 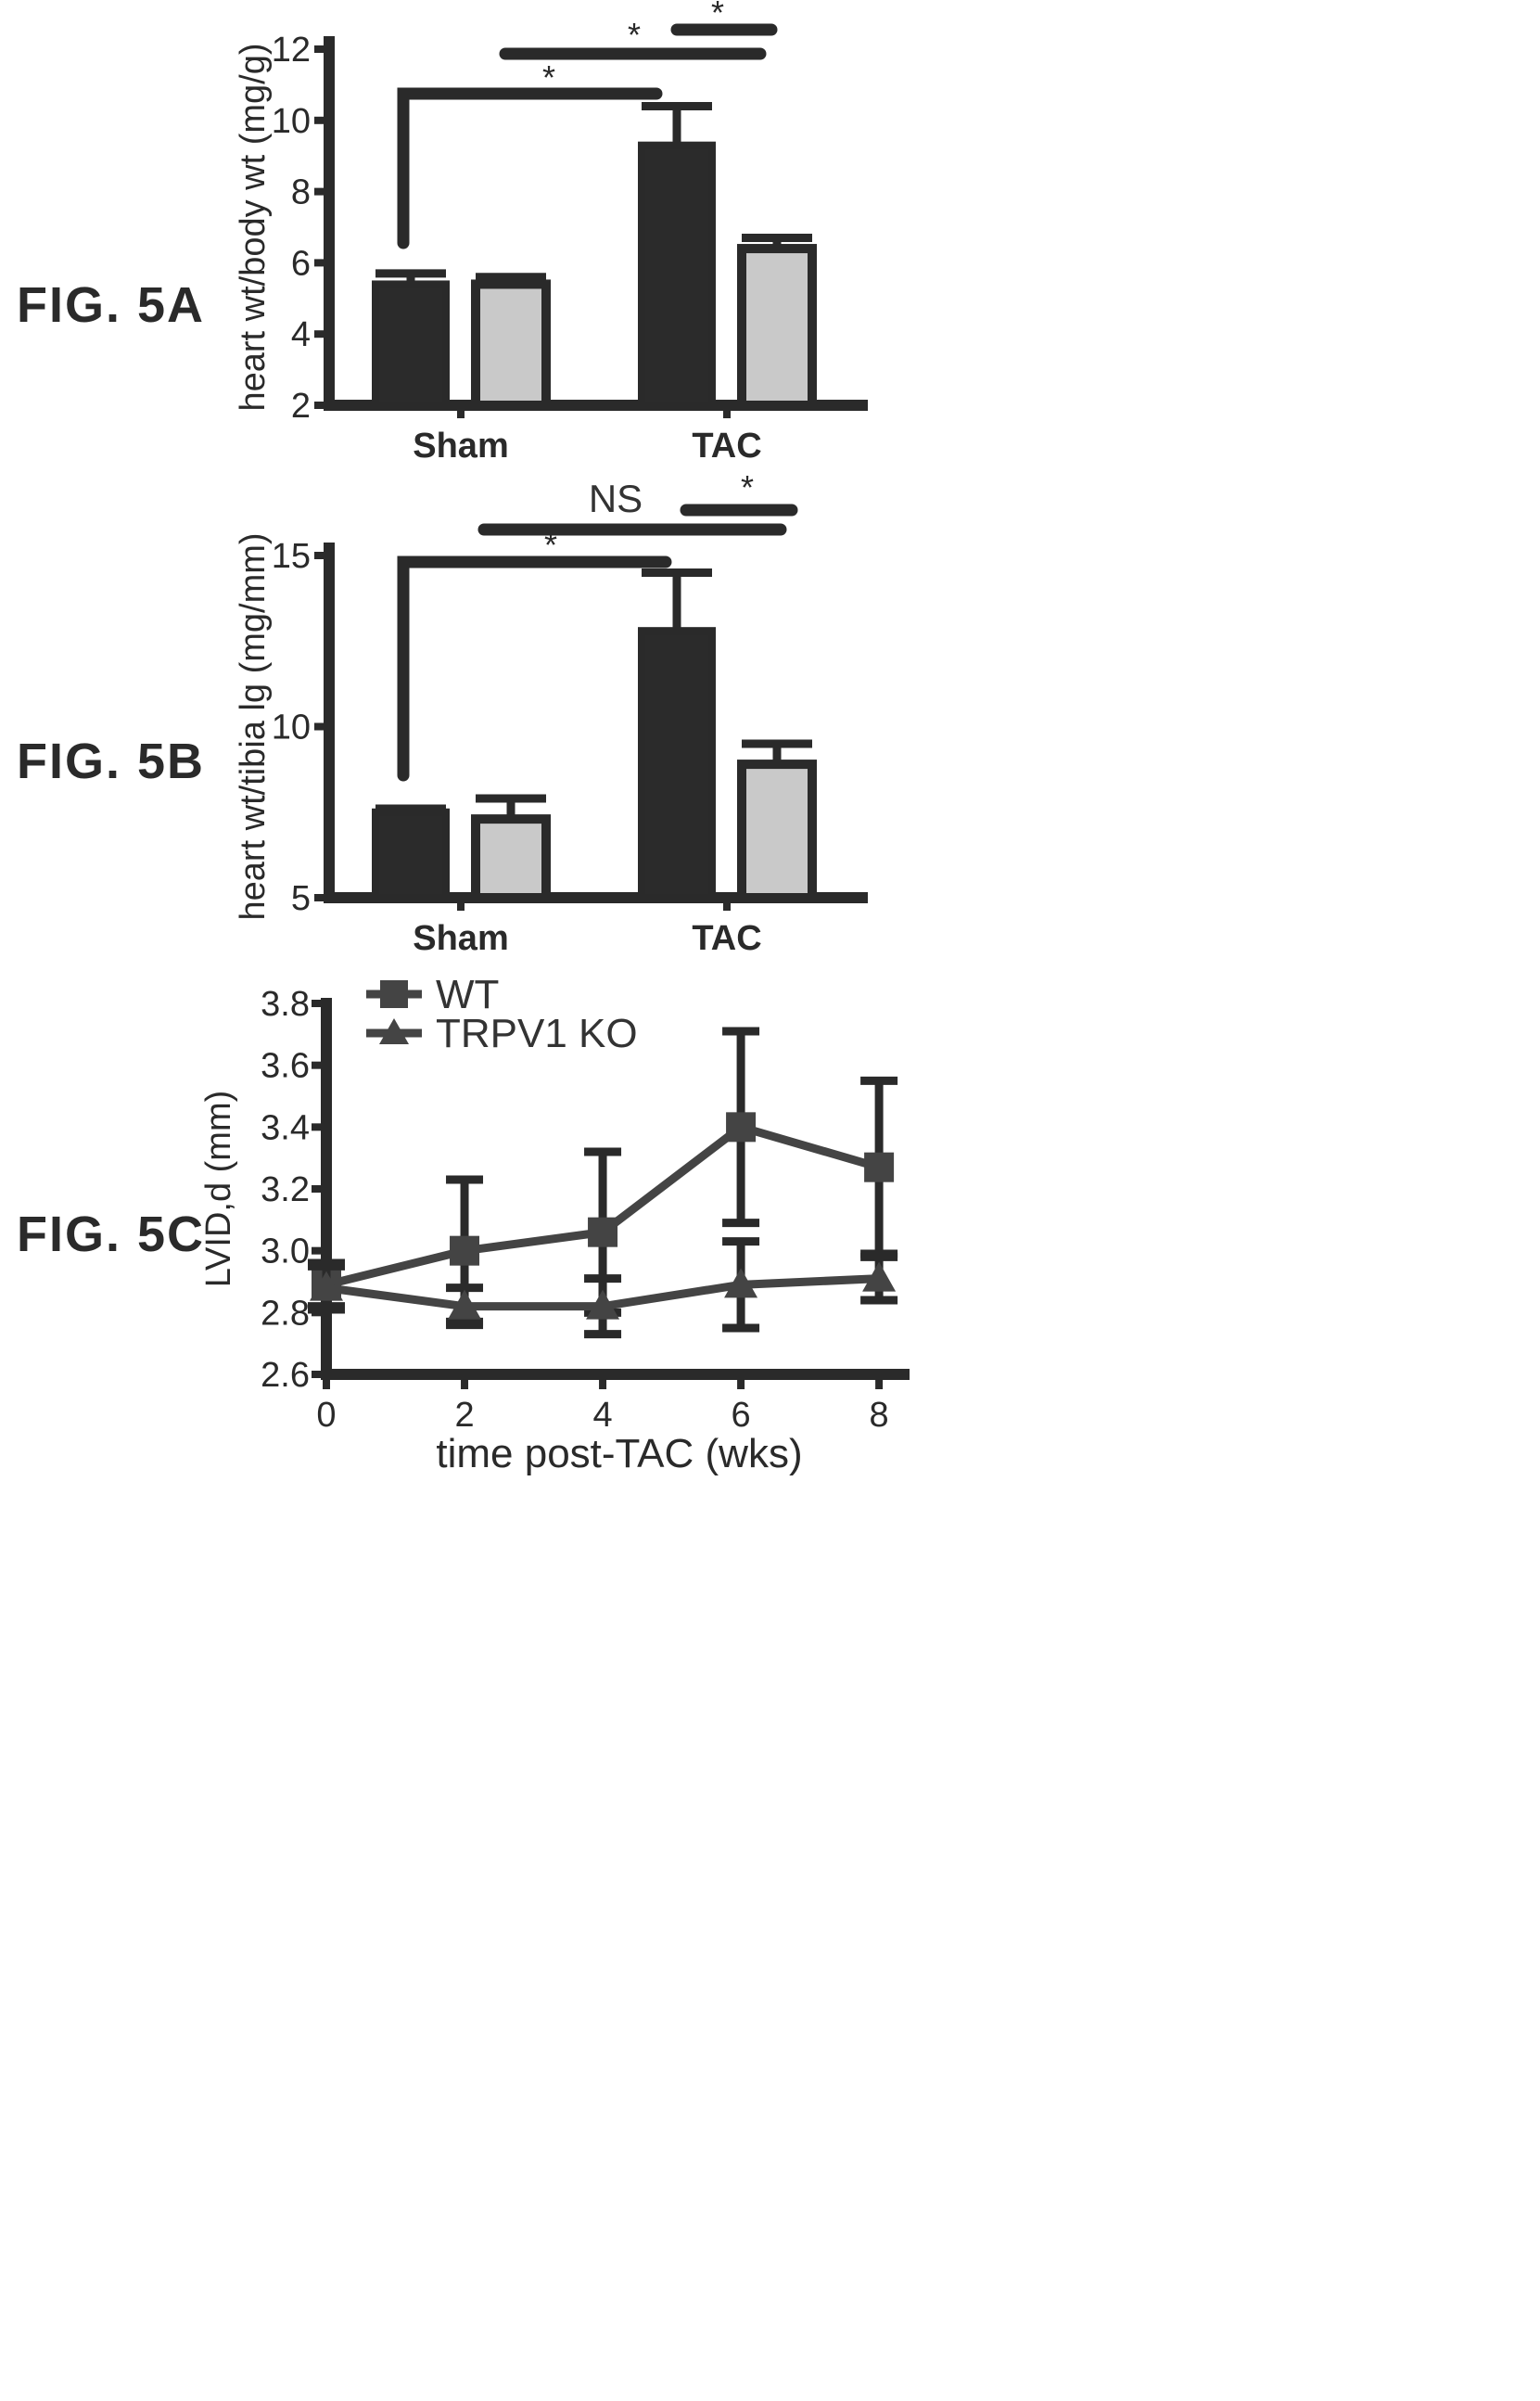 What do you see at coordinates (291, 50) in the screenshot?
I see `y-tick-label: 12` at bounding box center [291, 50].